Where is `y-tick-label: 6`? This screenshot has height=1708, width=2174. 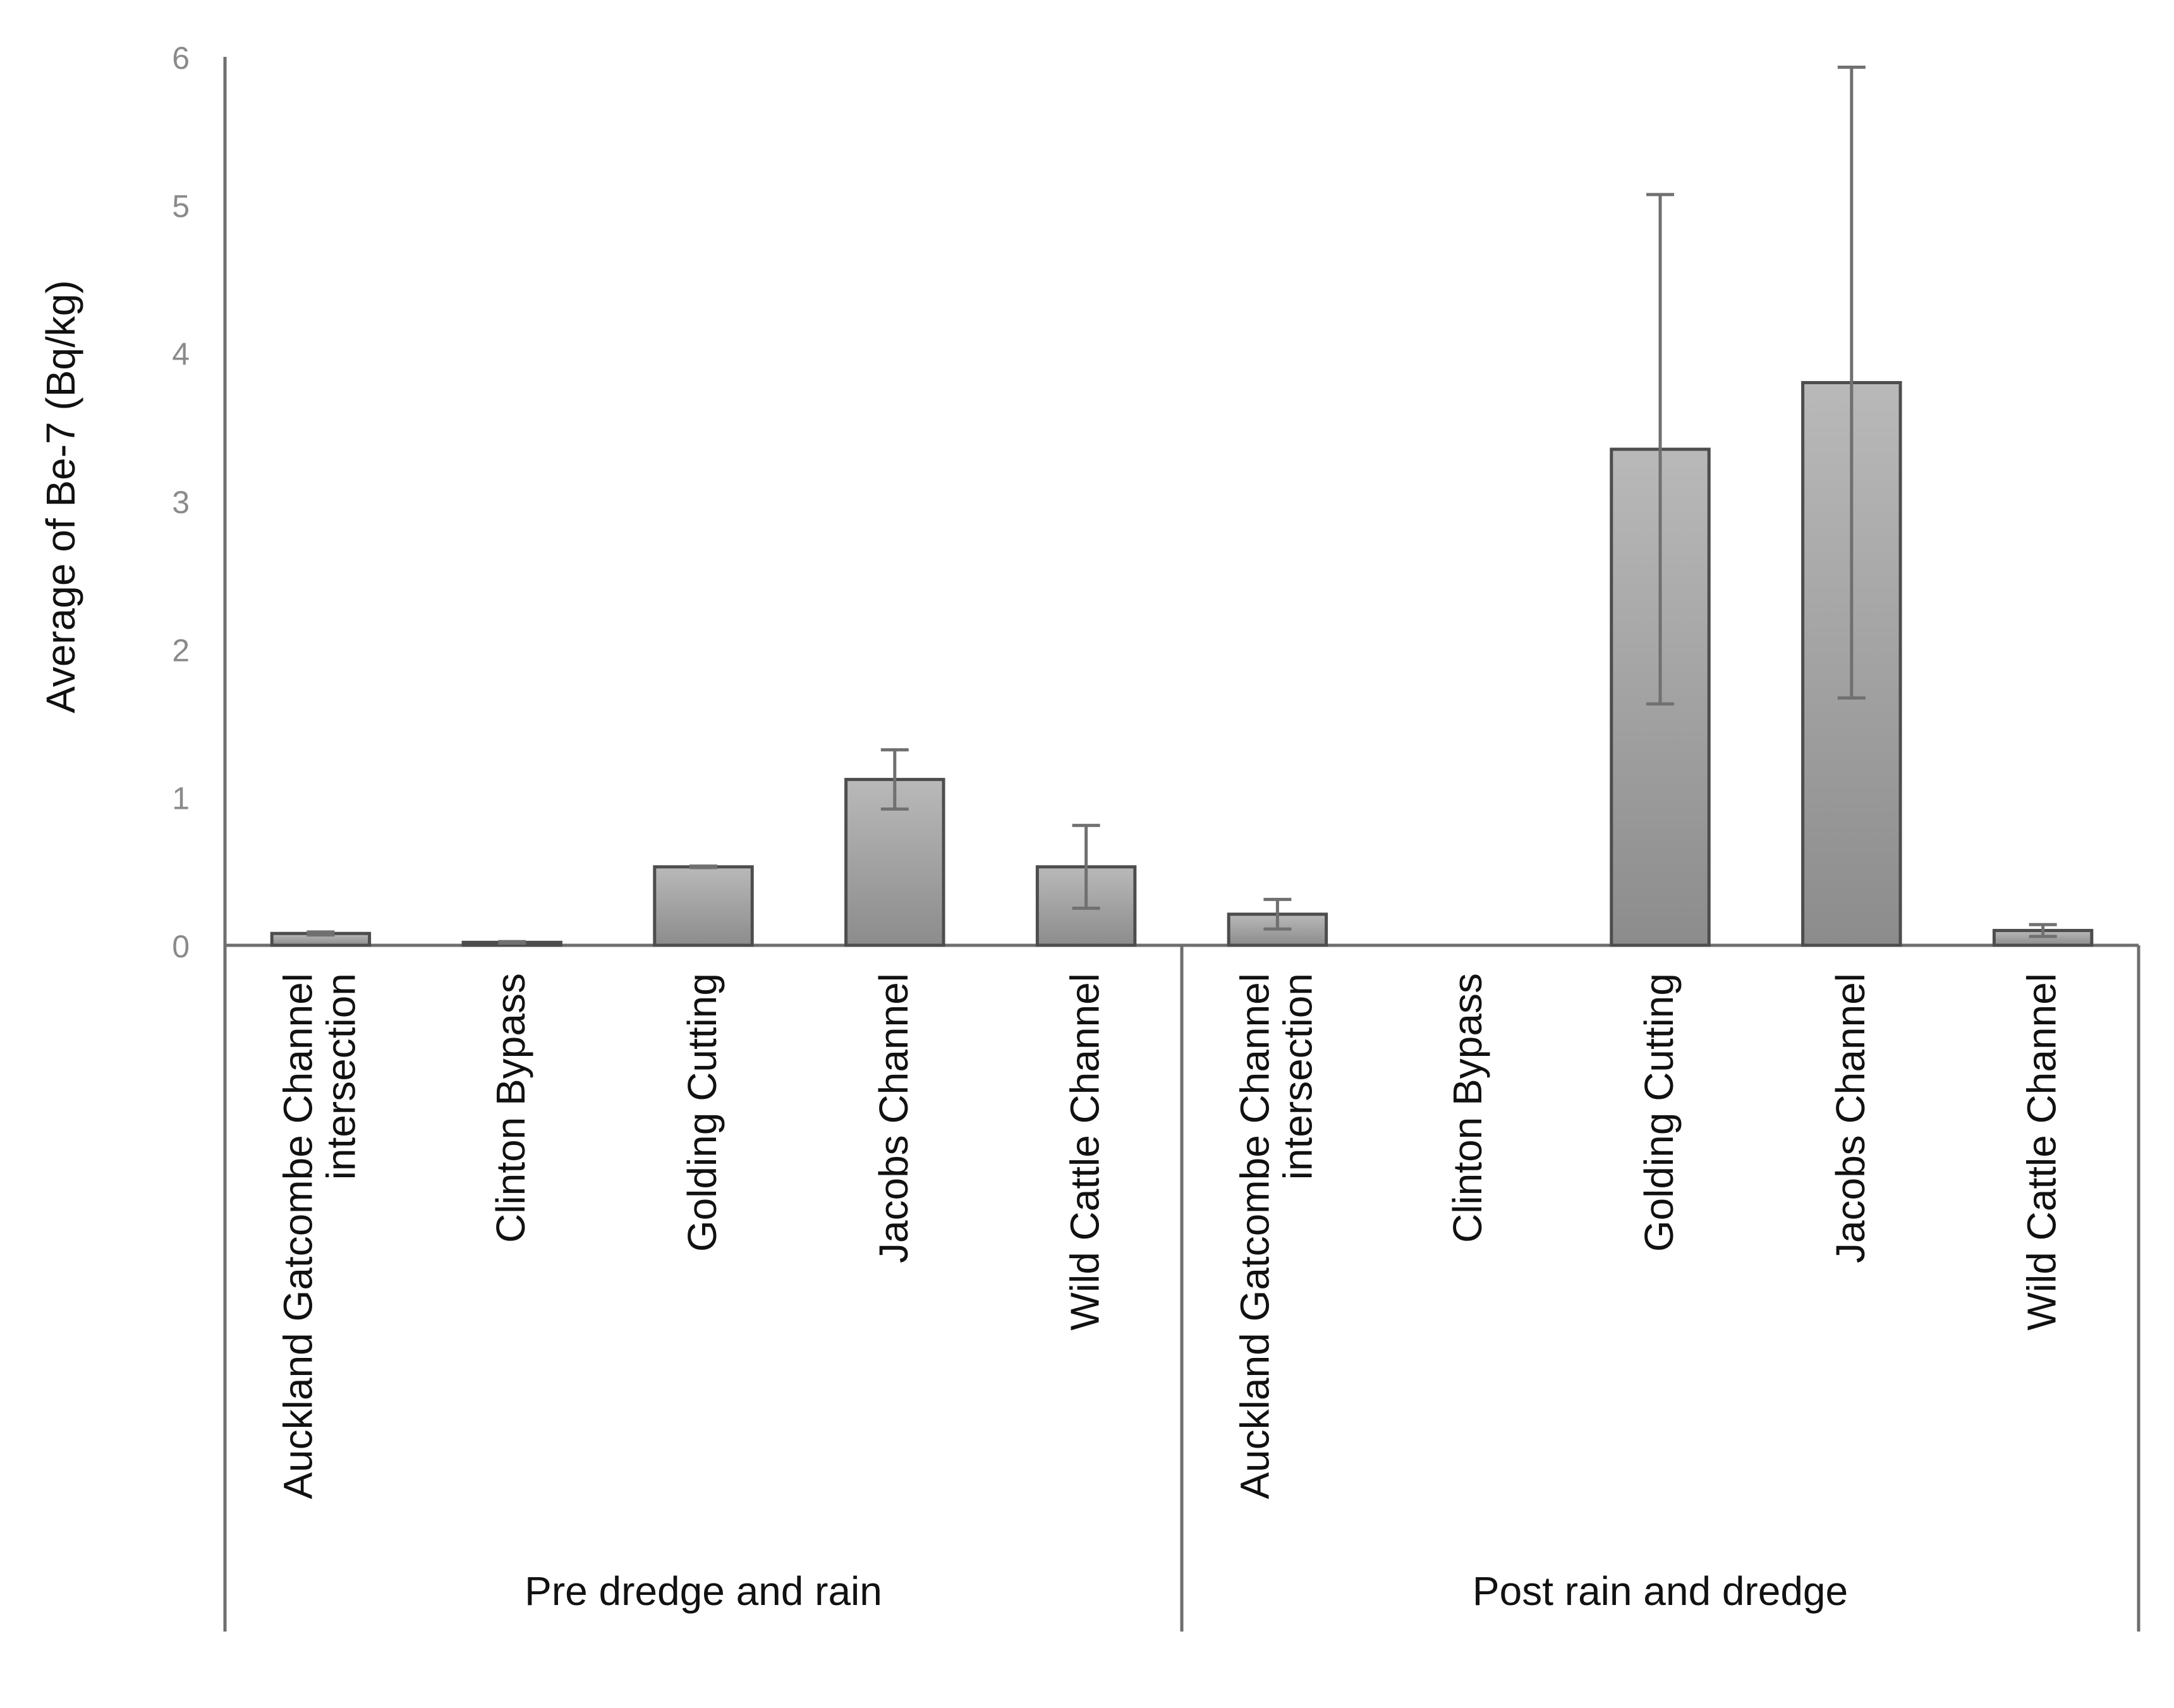
y-tick-label: 6 is located at coordinates (181, 58).